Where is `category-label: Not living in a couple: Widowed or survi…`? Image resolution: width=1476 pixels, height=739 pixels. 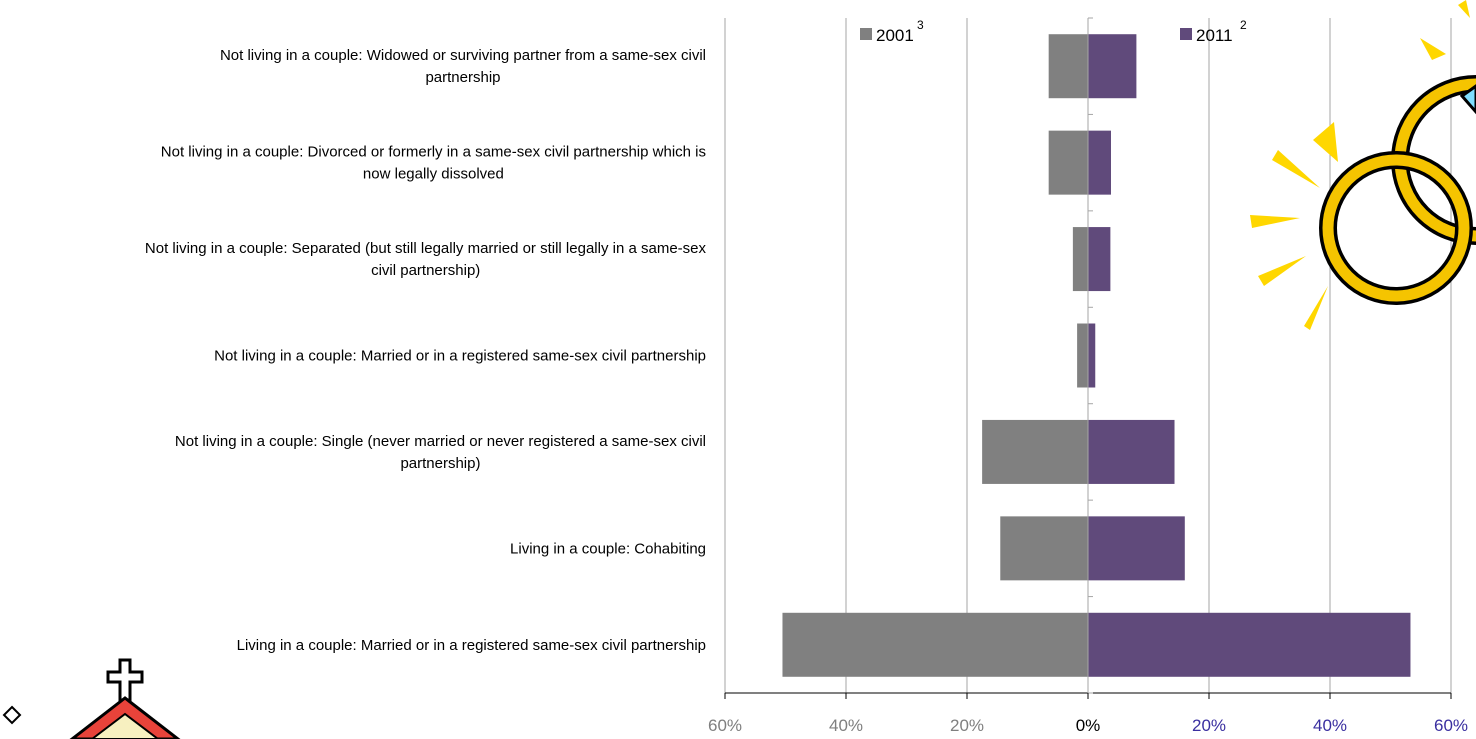
category-label: Not living in a couple: Widowed or survi… is located at coordinates (463, 55).